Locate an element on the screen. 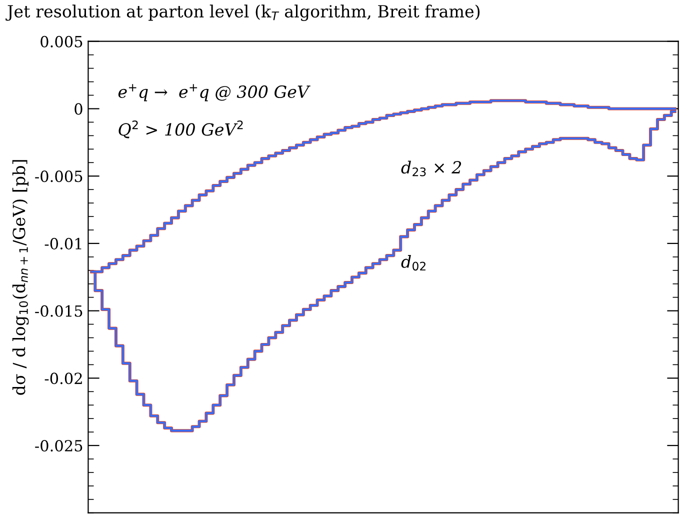 This screenshot has height=517, width=700. annotation: Q$^{2}$ > 100 GeV$^{2}$ is located at coordinates (180, 129).